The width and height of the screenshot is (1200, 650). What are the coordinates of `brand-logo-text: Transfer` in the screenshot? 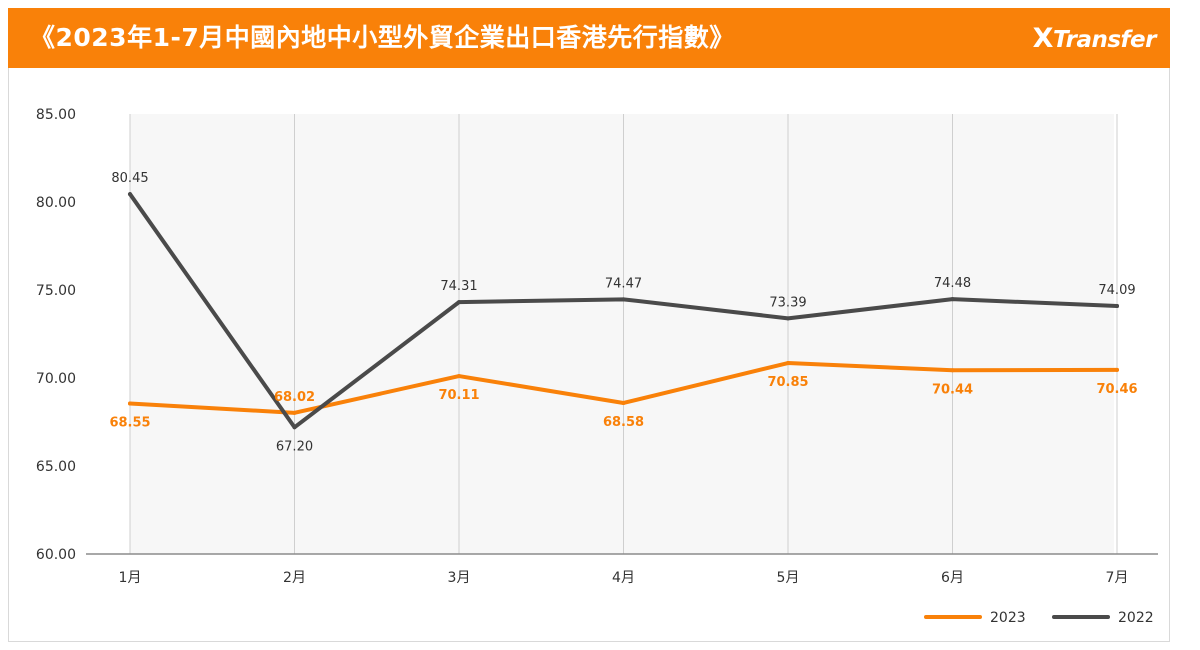 It's located at (1104, 40).